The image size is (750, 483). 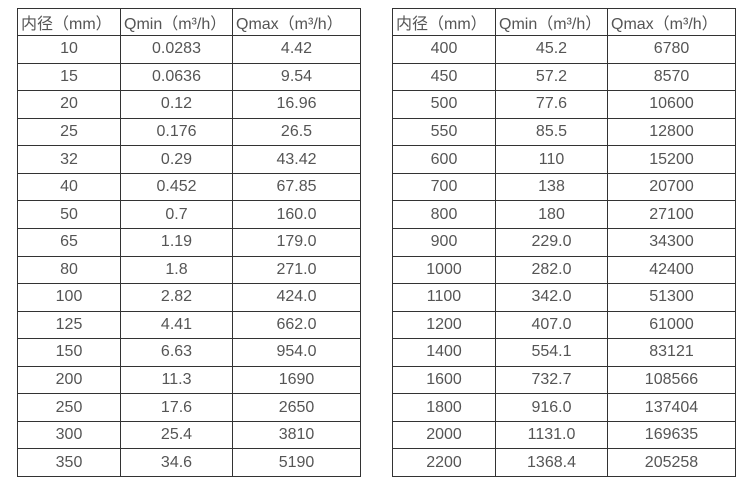 I want to click on cell-diameter: 250, so click(x=69, y=407).